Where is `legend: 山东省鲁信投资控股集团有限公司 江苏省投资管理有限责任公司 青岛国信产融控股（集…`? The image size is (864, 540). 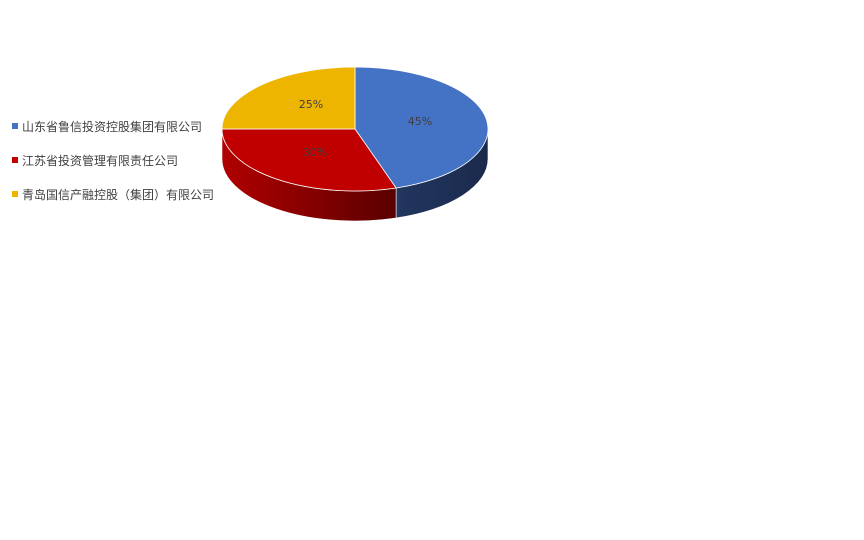
legend: 山东省鲁信投资控股集团有限公司 江苏省投资管理有限责任公司 青岛国信产融控股（集… is located at coordinates (113, 160).